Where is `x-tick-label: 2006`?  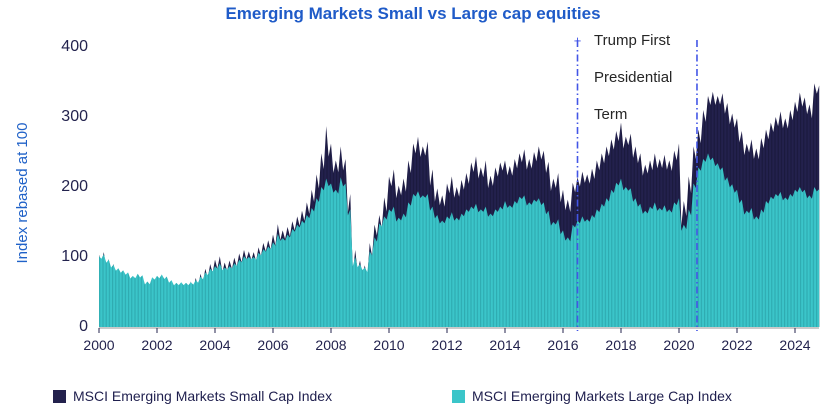
x-tick-label: 2006 is located at coordinates (273, 345).